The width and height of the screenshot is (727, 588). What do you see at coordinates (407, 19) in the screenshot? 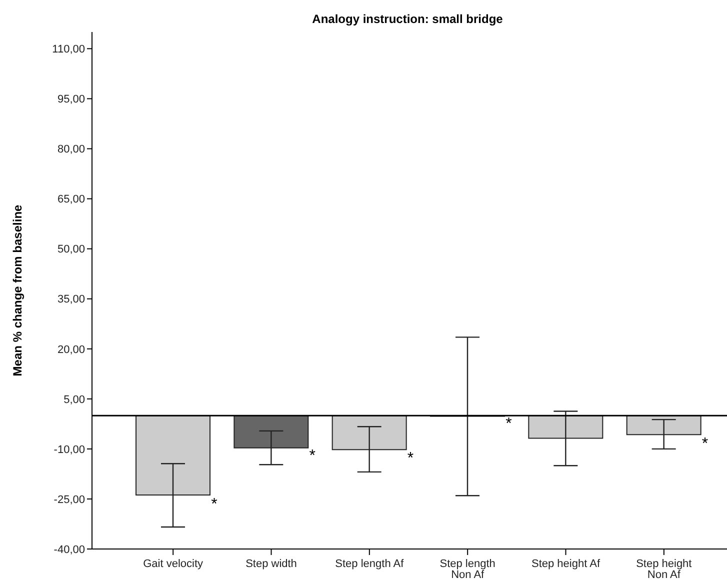
I see `chart-title: Analogy instruction: small bridge` at bounding box center [407, 19].